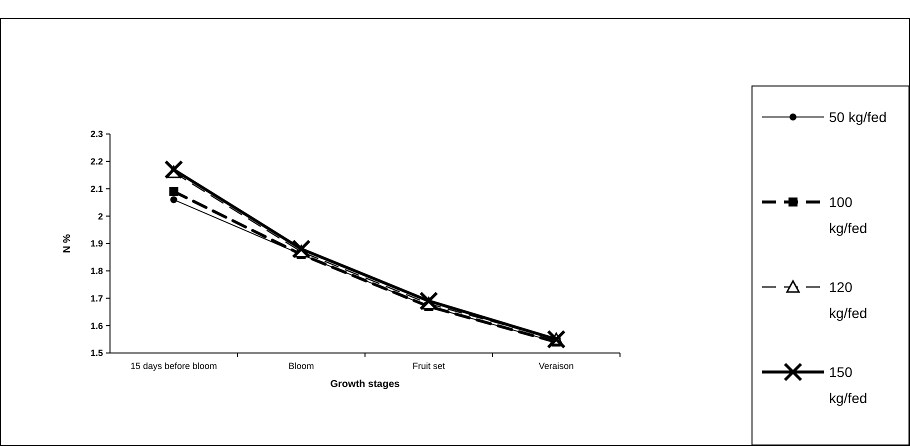 The image size is (910, 446). Describe the element at coordinates (96, 298) in the screenshot. I see `y-tick-label: 1.7` at that location.